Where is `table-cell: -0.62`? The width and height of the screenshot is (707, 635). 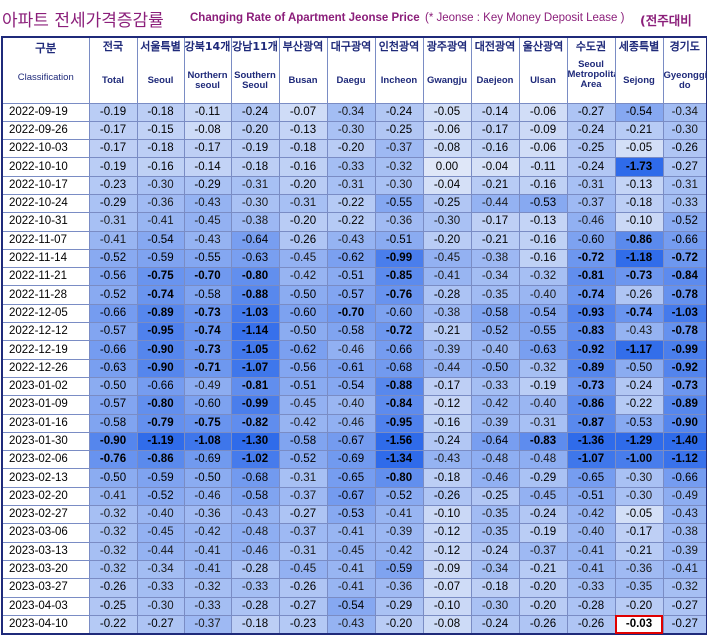
table-cell: -0.62 is located at coordinates (303, 350).